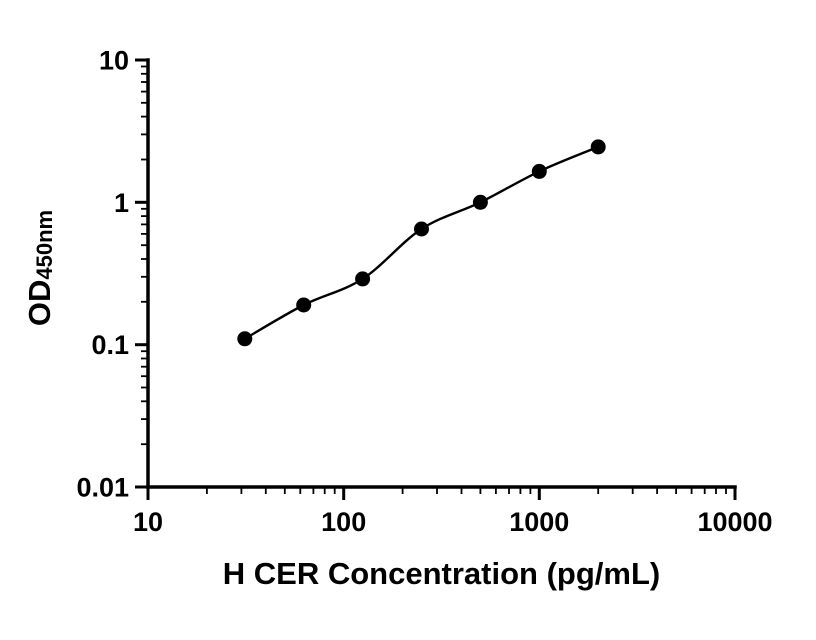  I want to click on x-tick-label: 100, so click(343, 522).